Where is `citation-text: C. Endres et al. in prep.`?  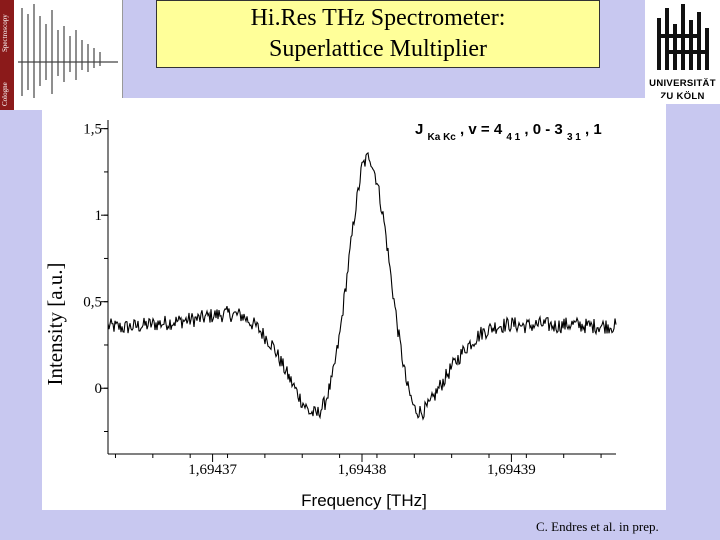 citation-text: C. Endres et al. in prep. is located at coordinates (597, 526).